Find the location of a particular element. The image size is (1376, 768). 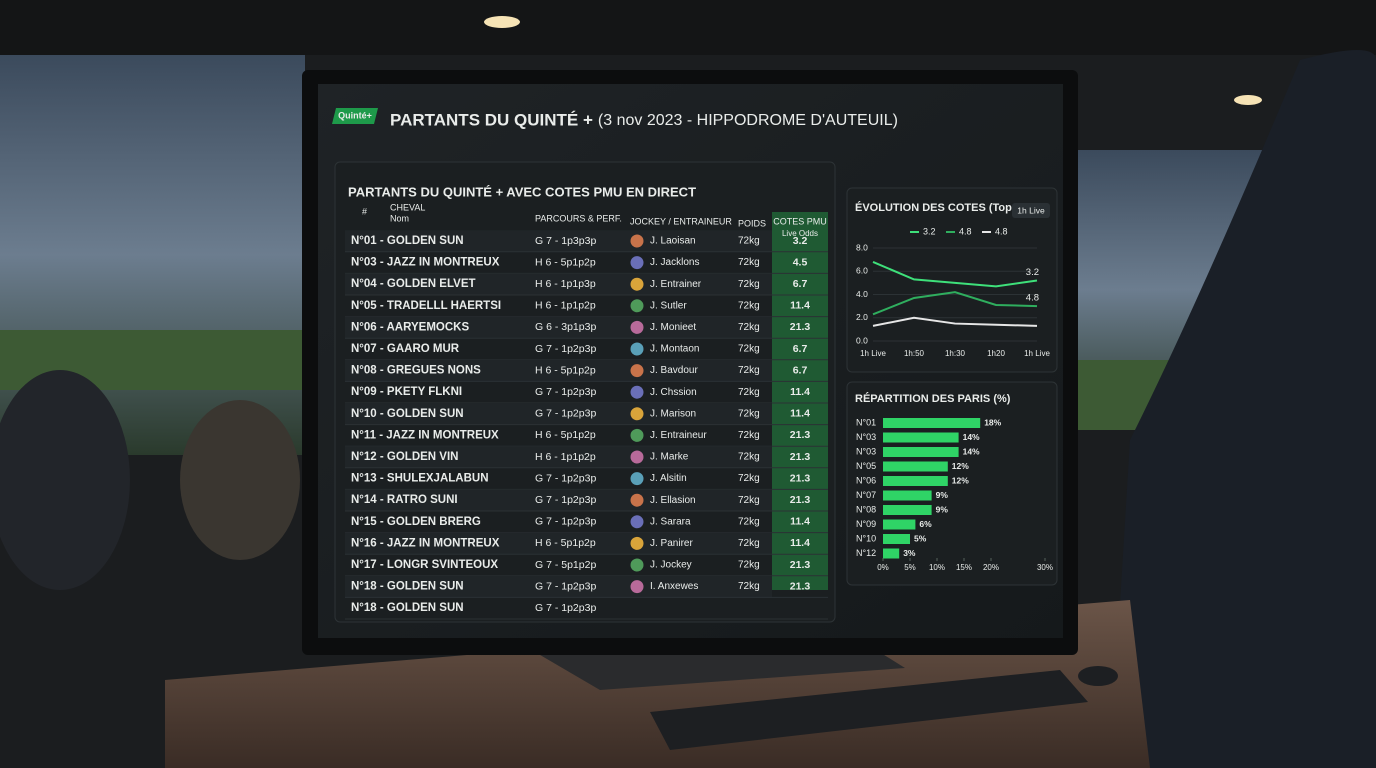

end-label: 3.2 is located at coordinates (1032, 272).